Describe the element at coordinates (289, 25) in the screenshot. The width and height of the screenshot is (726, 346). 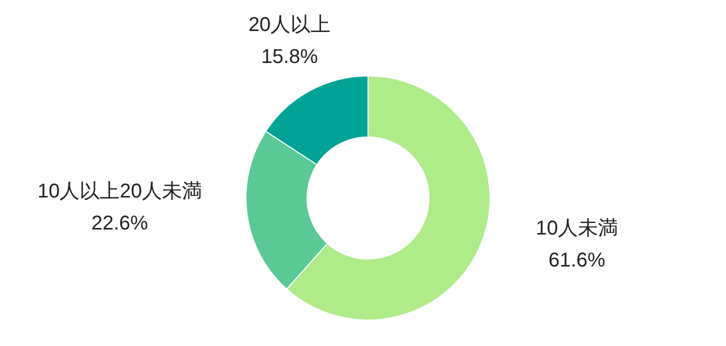
I see `slice-label: 20人以上` at that location.